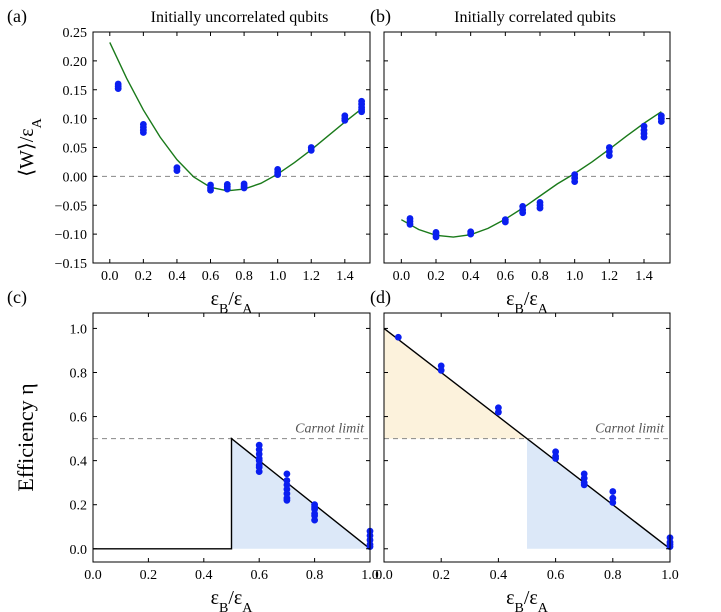 This screenshot has height=612, width=721. Describe the element at coordinates (17, 16) in the screenshot. I see `panel-label: (a)` at that location.